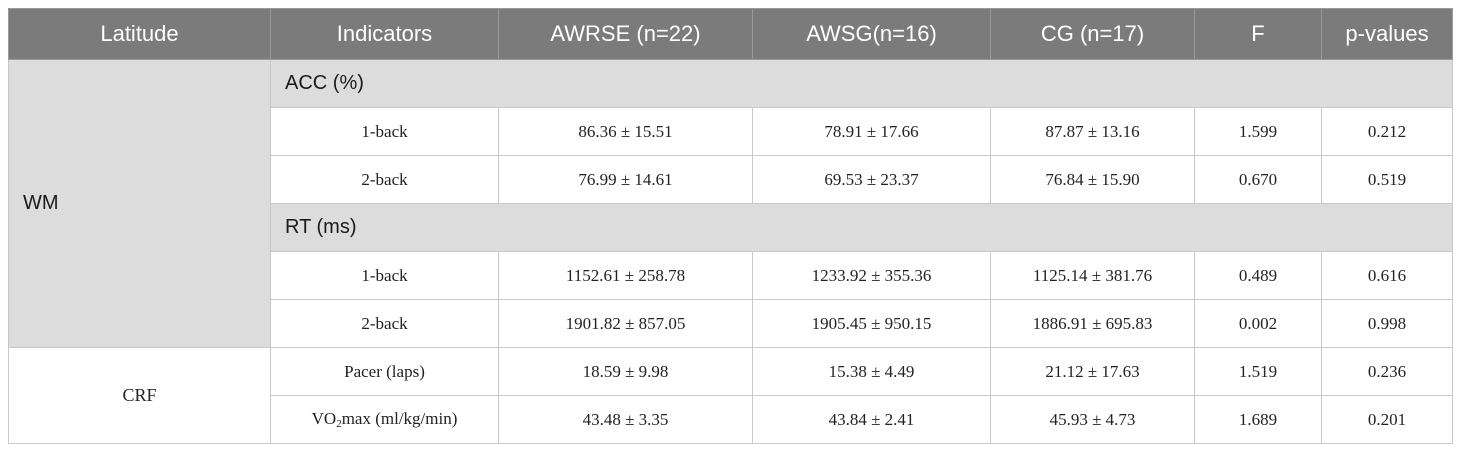 The width and height of the screenshot is (1460, 454). I want to click on awrse-cell: 76.99 ± 14.61, so click(625, 179).